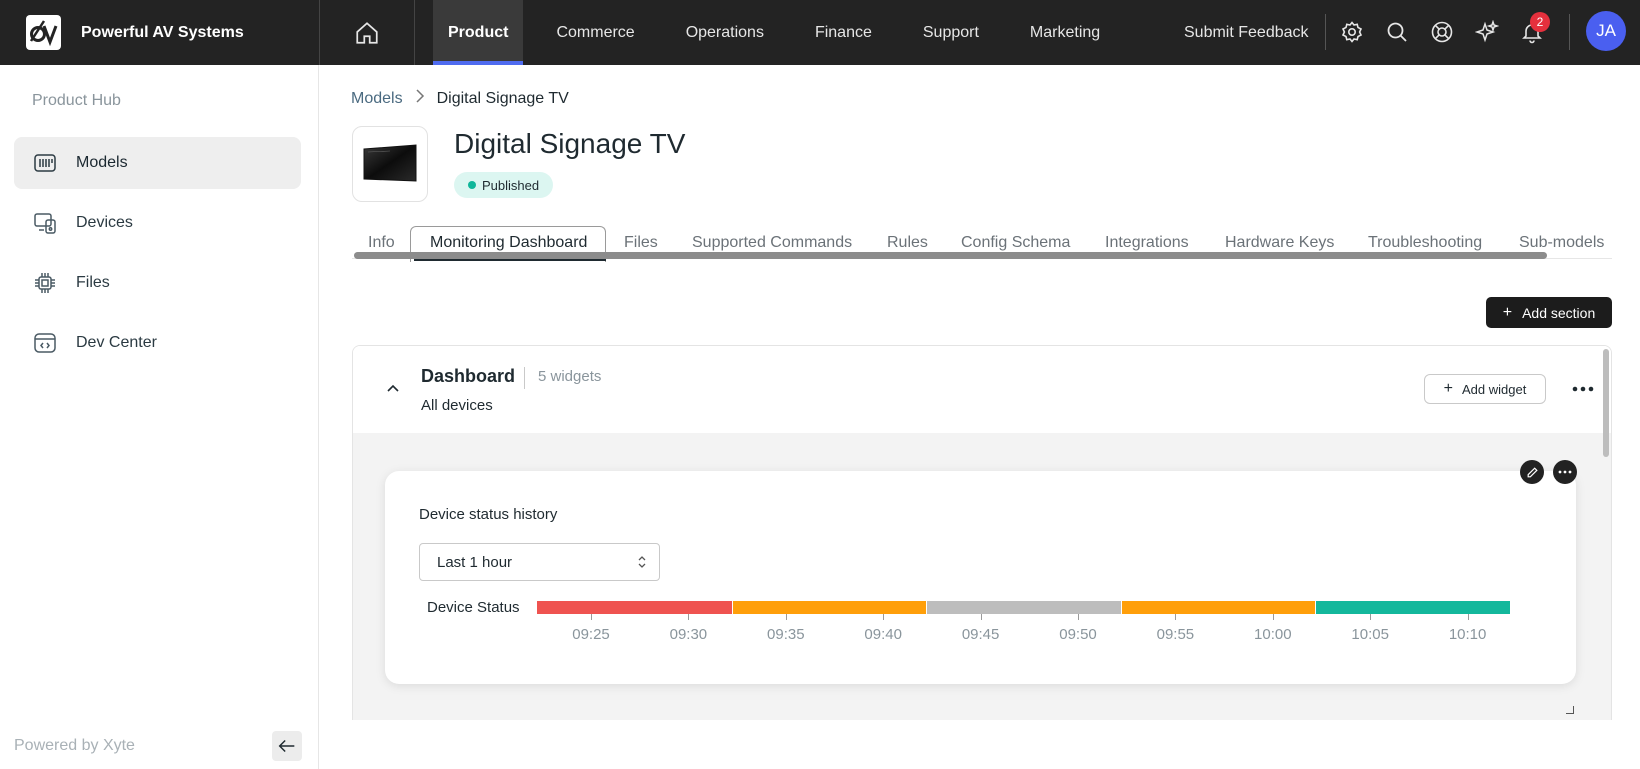  I want to click on sidebar-title: Product Hub, so click(76, 100).